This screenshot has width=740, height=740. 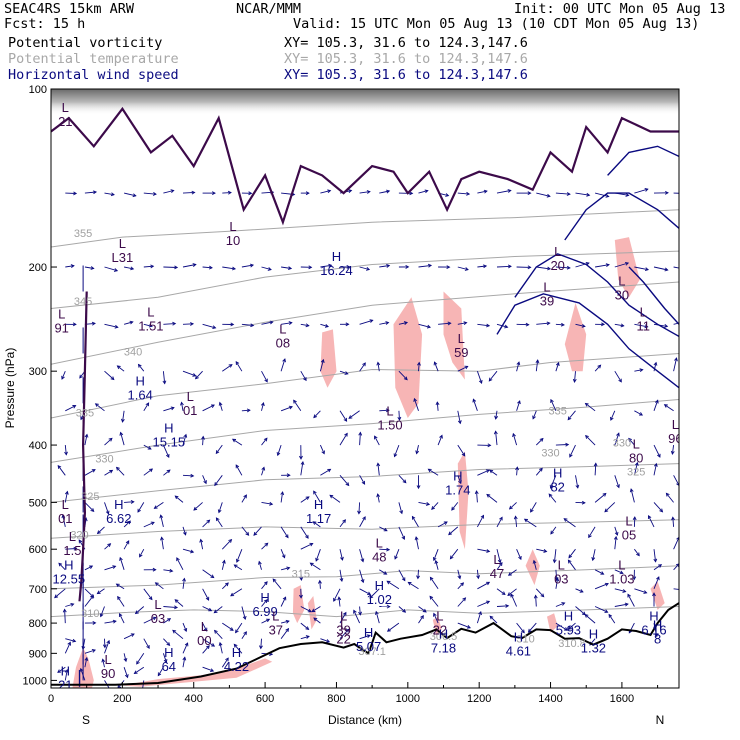 What do you see at coordinates (372, 652) in the screenshot?
I see `theta-label: 307.1` at bounding box center [372, 652].